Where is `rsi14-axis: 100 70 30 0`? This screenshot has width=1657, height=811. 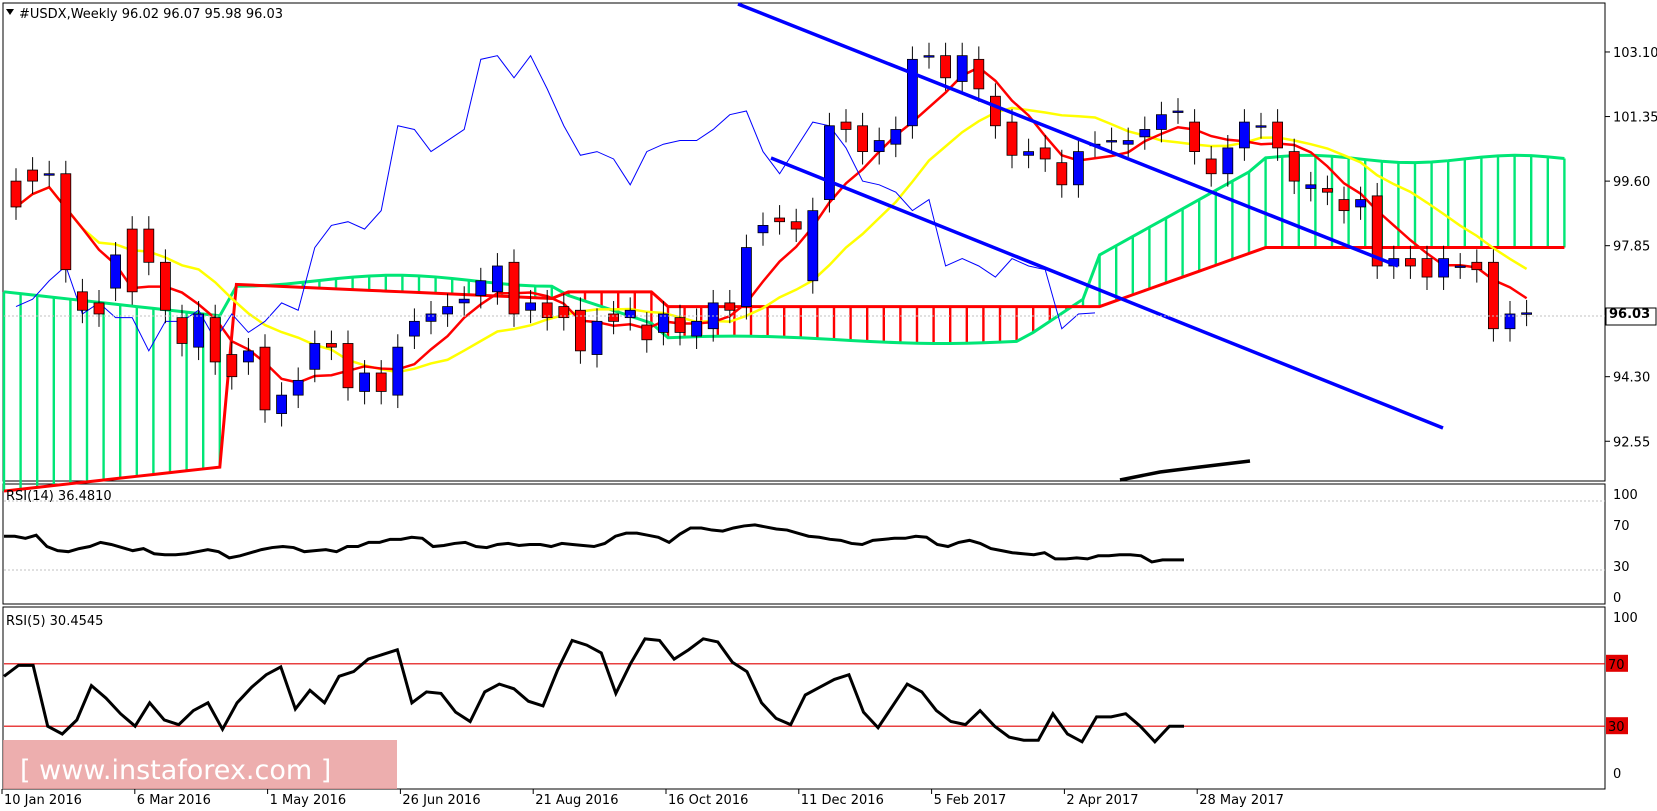 rsi14-axis: 100 70 30 0 is located at coordinates (1625, 547).